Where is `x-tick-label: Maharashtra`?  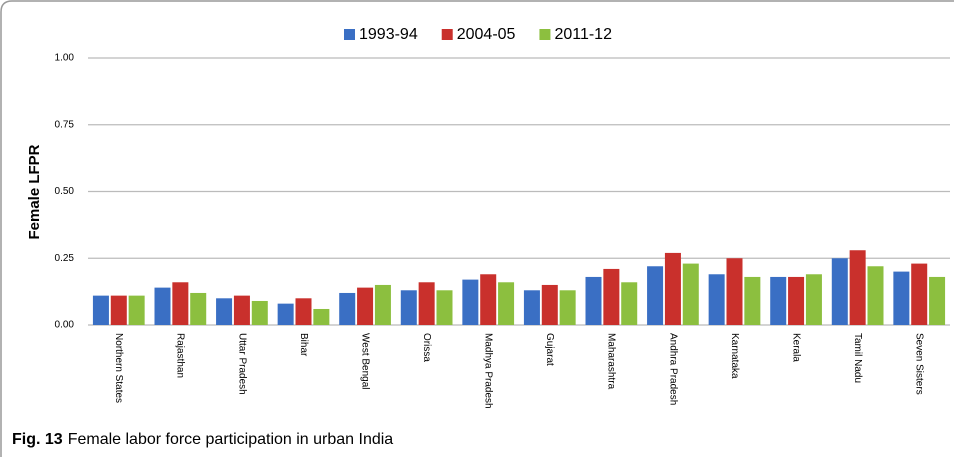
x-tick-label: Maharashtra is located at coordinates (611, 361).